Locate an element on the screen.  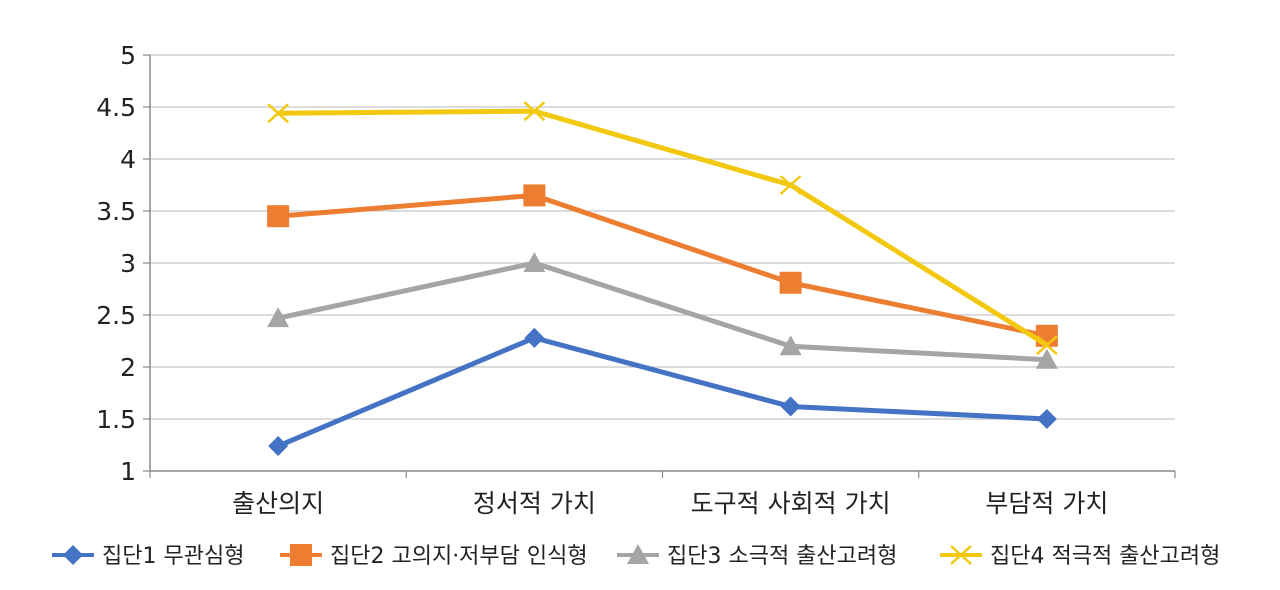
legend-label: 집단3 소극적 출산고려형 is located at coordinates (782, 556).